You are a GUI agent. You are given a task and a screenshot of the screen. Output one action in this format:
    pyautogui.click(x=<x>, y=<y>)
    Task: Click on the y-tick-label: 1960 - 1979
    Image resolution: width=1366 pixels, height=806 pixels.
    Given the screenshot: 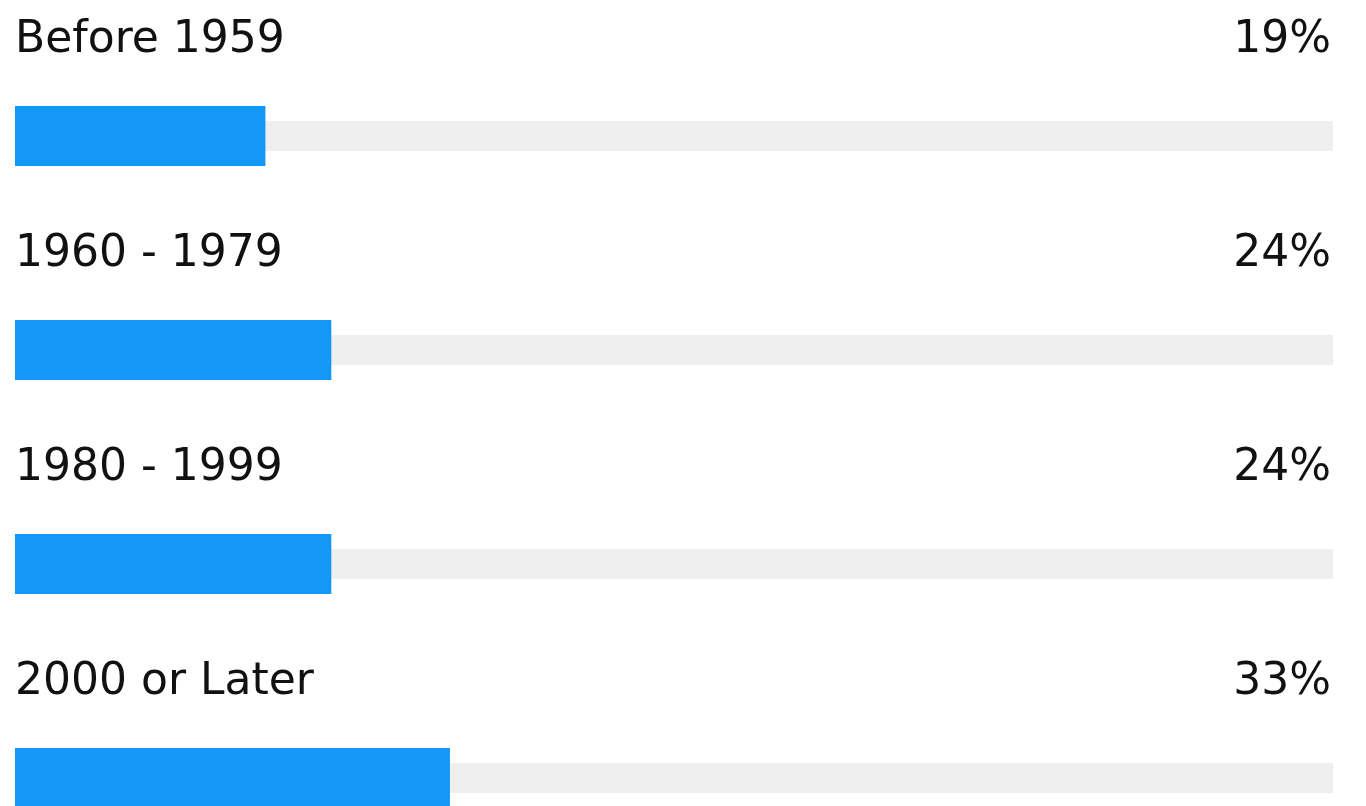 What is the action you would take?
    pyautogui.click(x=149, y=250)
    